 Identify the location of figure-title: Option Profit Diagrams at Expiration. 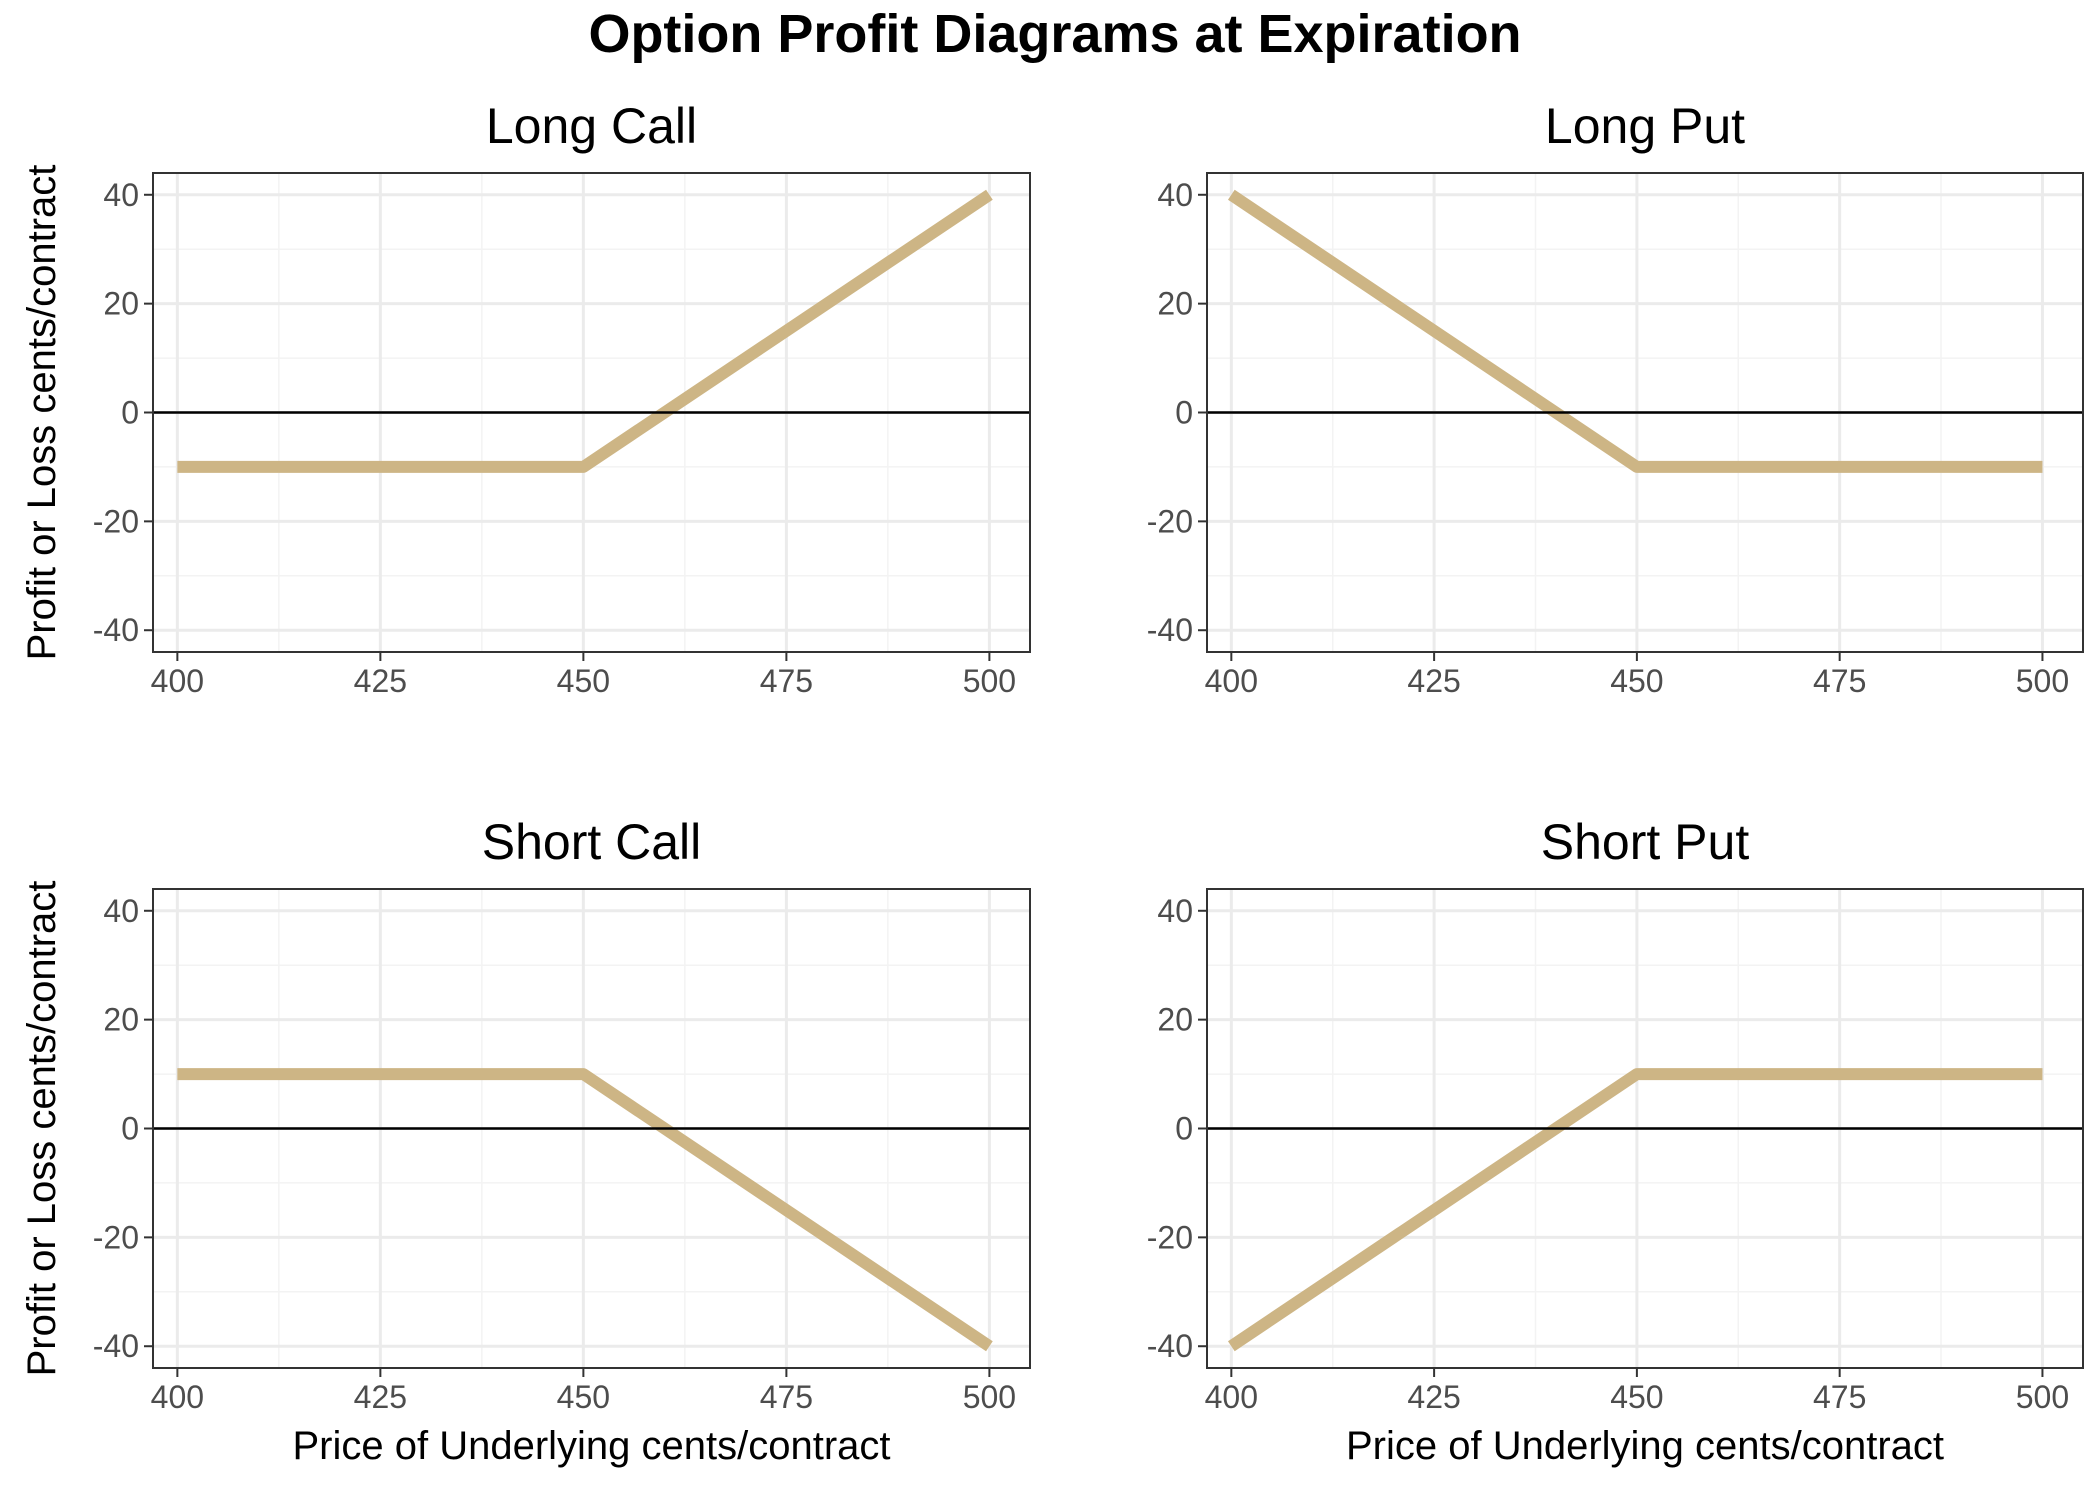
(1054, 34).